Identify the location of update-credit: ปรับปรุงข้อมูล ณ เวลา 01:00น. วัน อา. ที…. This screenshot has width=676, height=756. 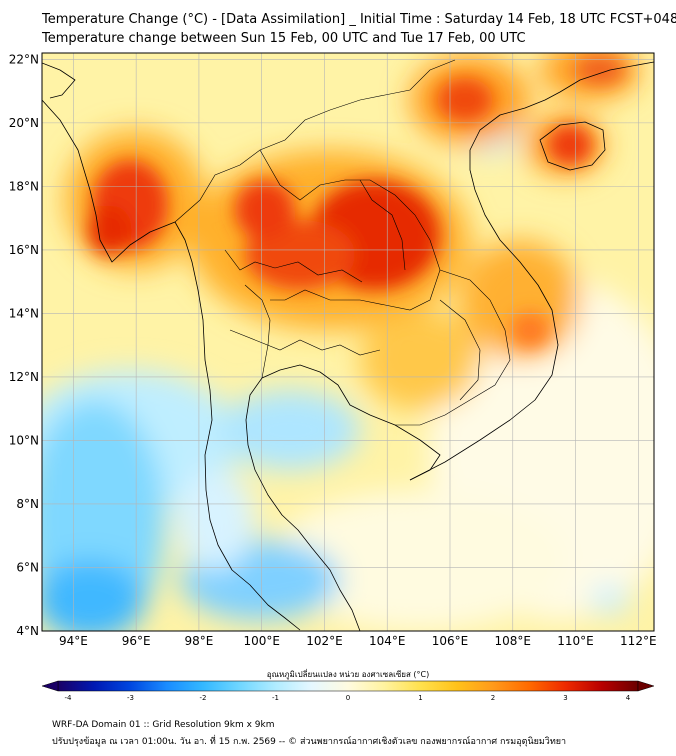
(309, 742).